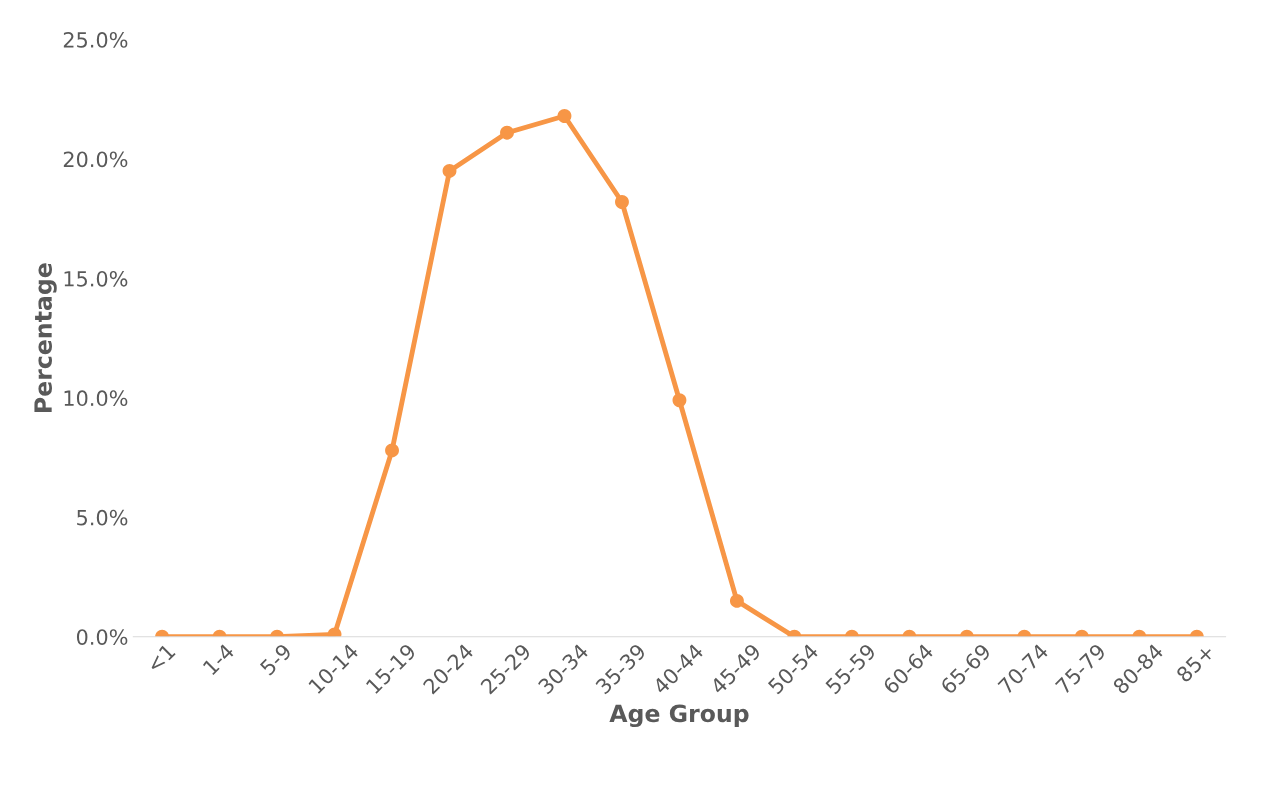 This screenshot has width=1270, height=791. What do you see at coordinates (96, 278) in the screenshot?
I see `y-tick-label: 15.0%` at bounding box center [96, 278].